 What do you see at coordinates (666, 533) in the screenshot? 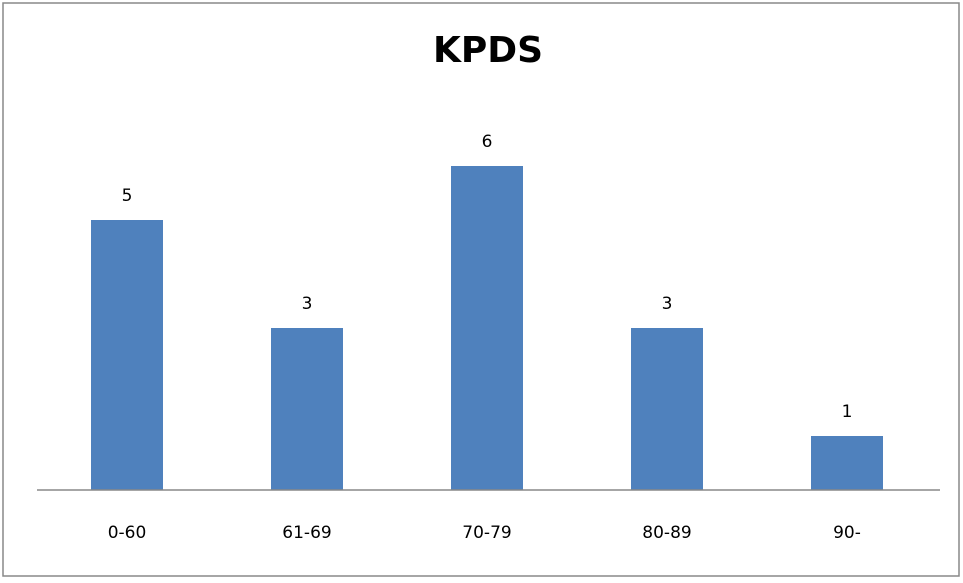
I see `x-tick-label: 80-89` at bounding box center [666, 533].